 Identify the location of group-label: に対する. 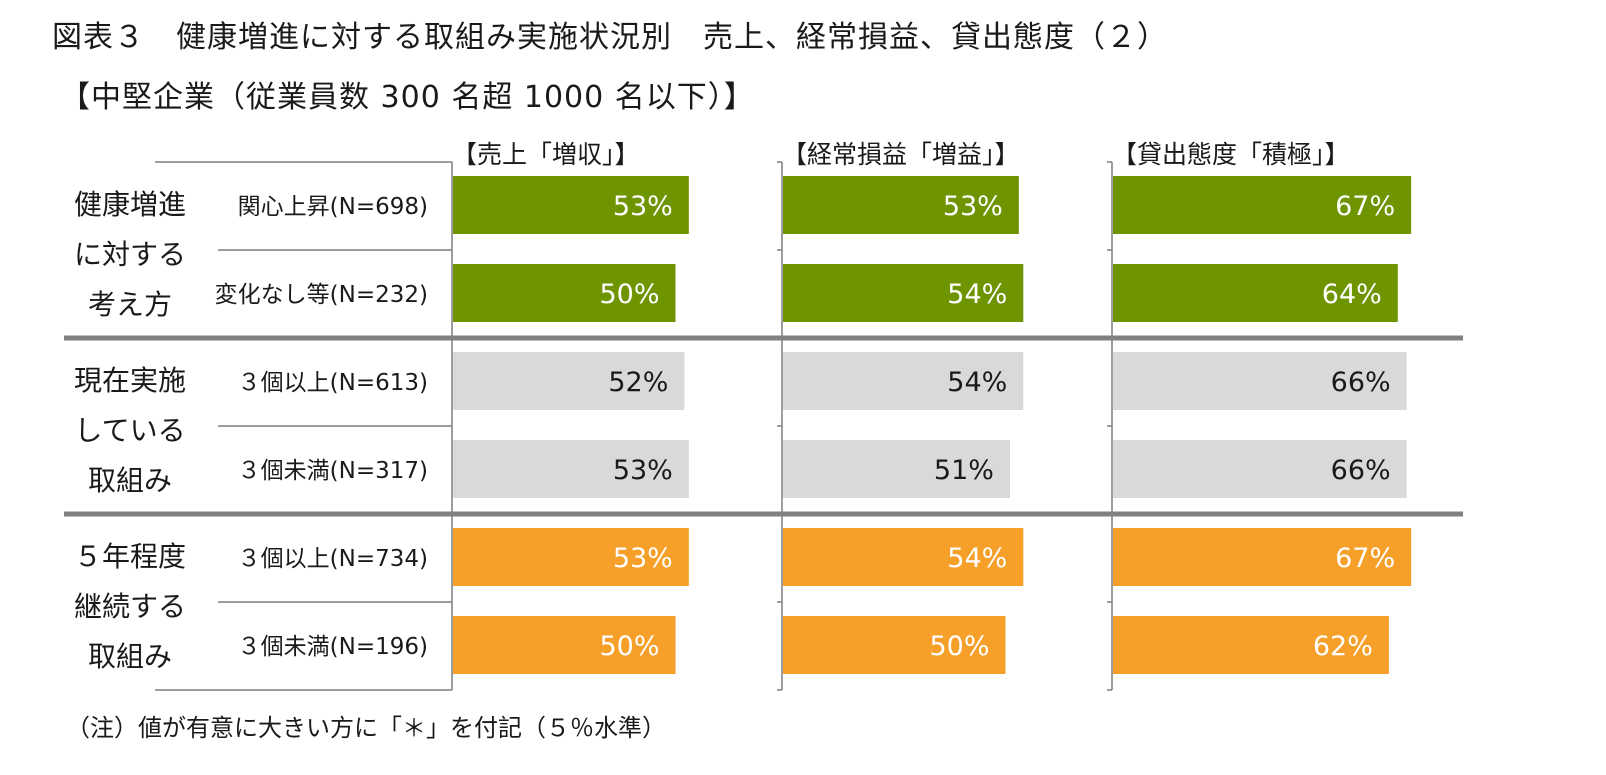
(130, 254).